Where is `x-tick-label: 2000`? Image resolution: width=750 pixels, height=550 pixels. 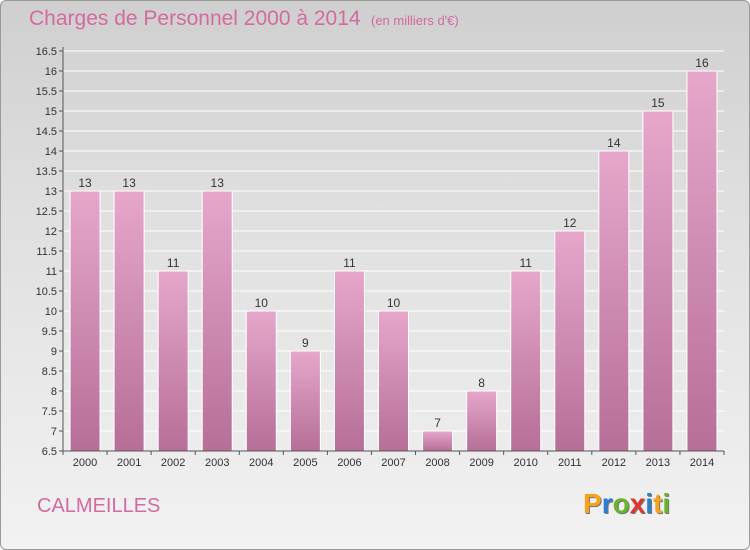 x-tick-label: 2000 is located at coordinates (85, 463).